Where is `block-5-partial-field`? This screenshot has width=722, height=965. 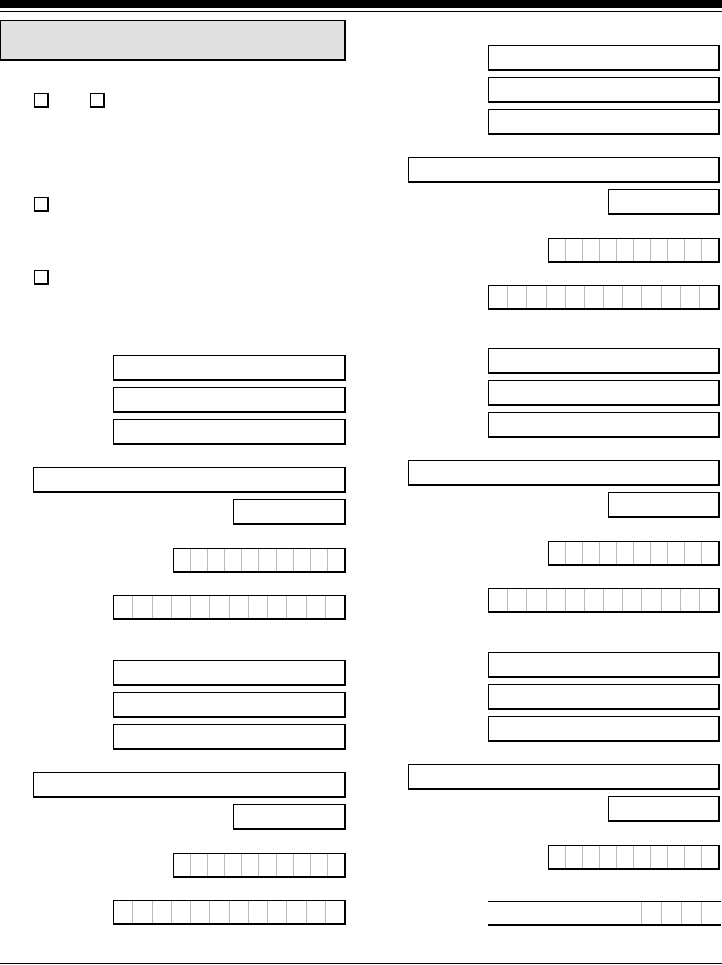
block-5-partial-field is located at coordinates (604, 913).